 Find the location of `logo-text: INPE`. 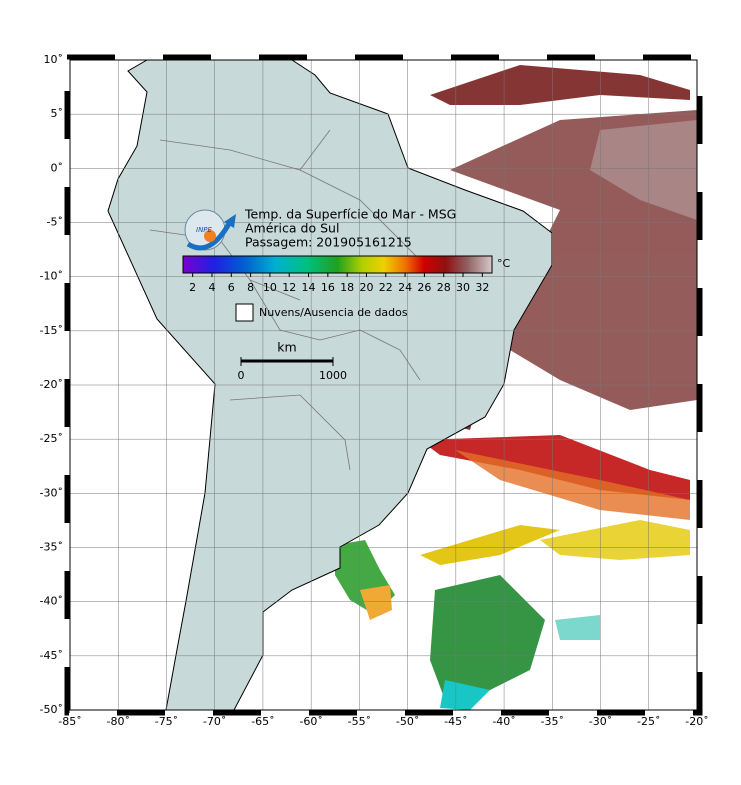

logo-text: INPE is located at coordinates (204, 230).